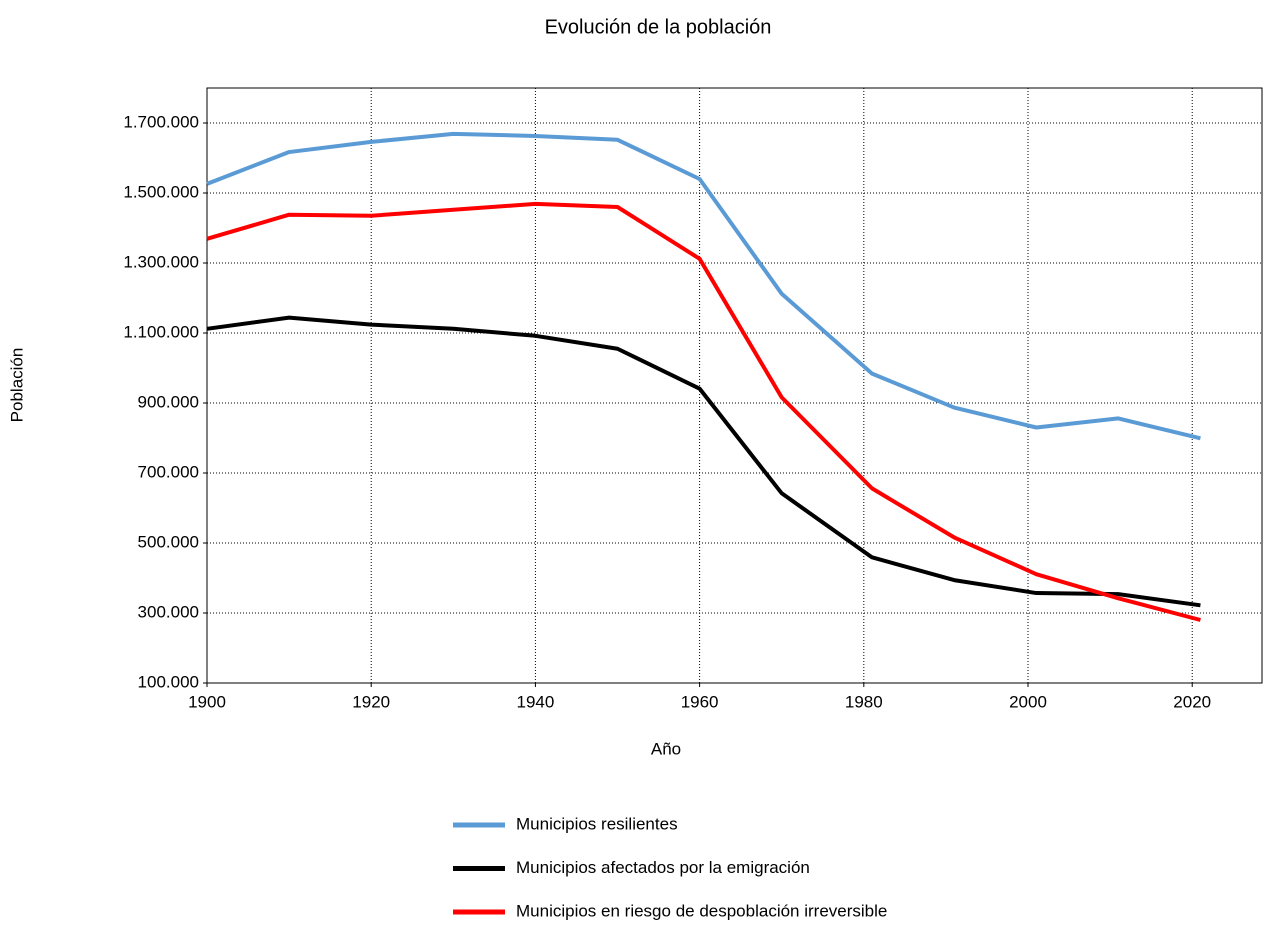 The width and height of the screenshot is (1264, 927). Describe the element at coordinates (168, 401) in the screenshot. I see `y-tick-label: 900.000` at that location.